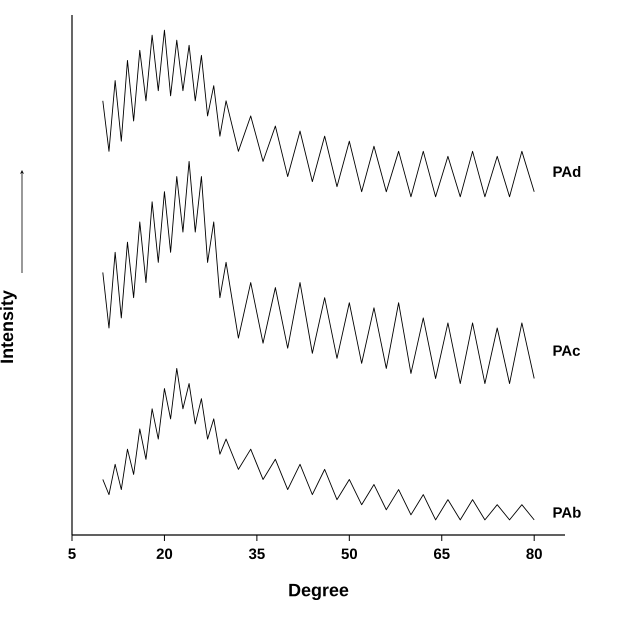 This screenshot has width=622, height=620. I want to click on series-label: PAc, so click(567, 351).